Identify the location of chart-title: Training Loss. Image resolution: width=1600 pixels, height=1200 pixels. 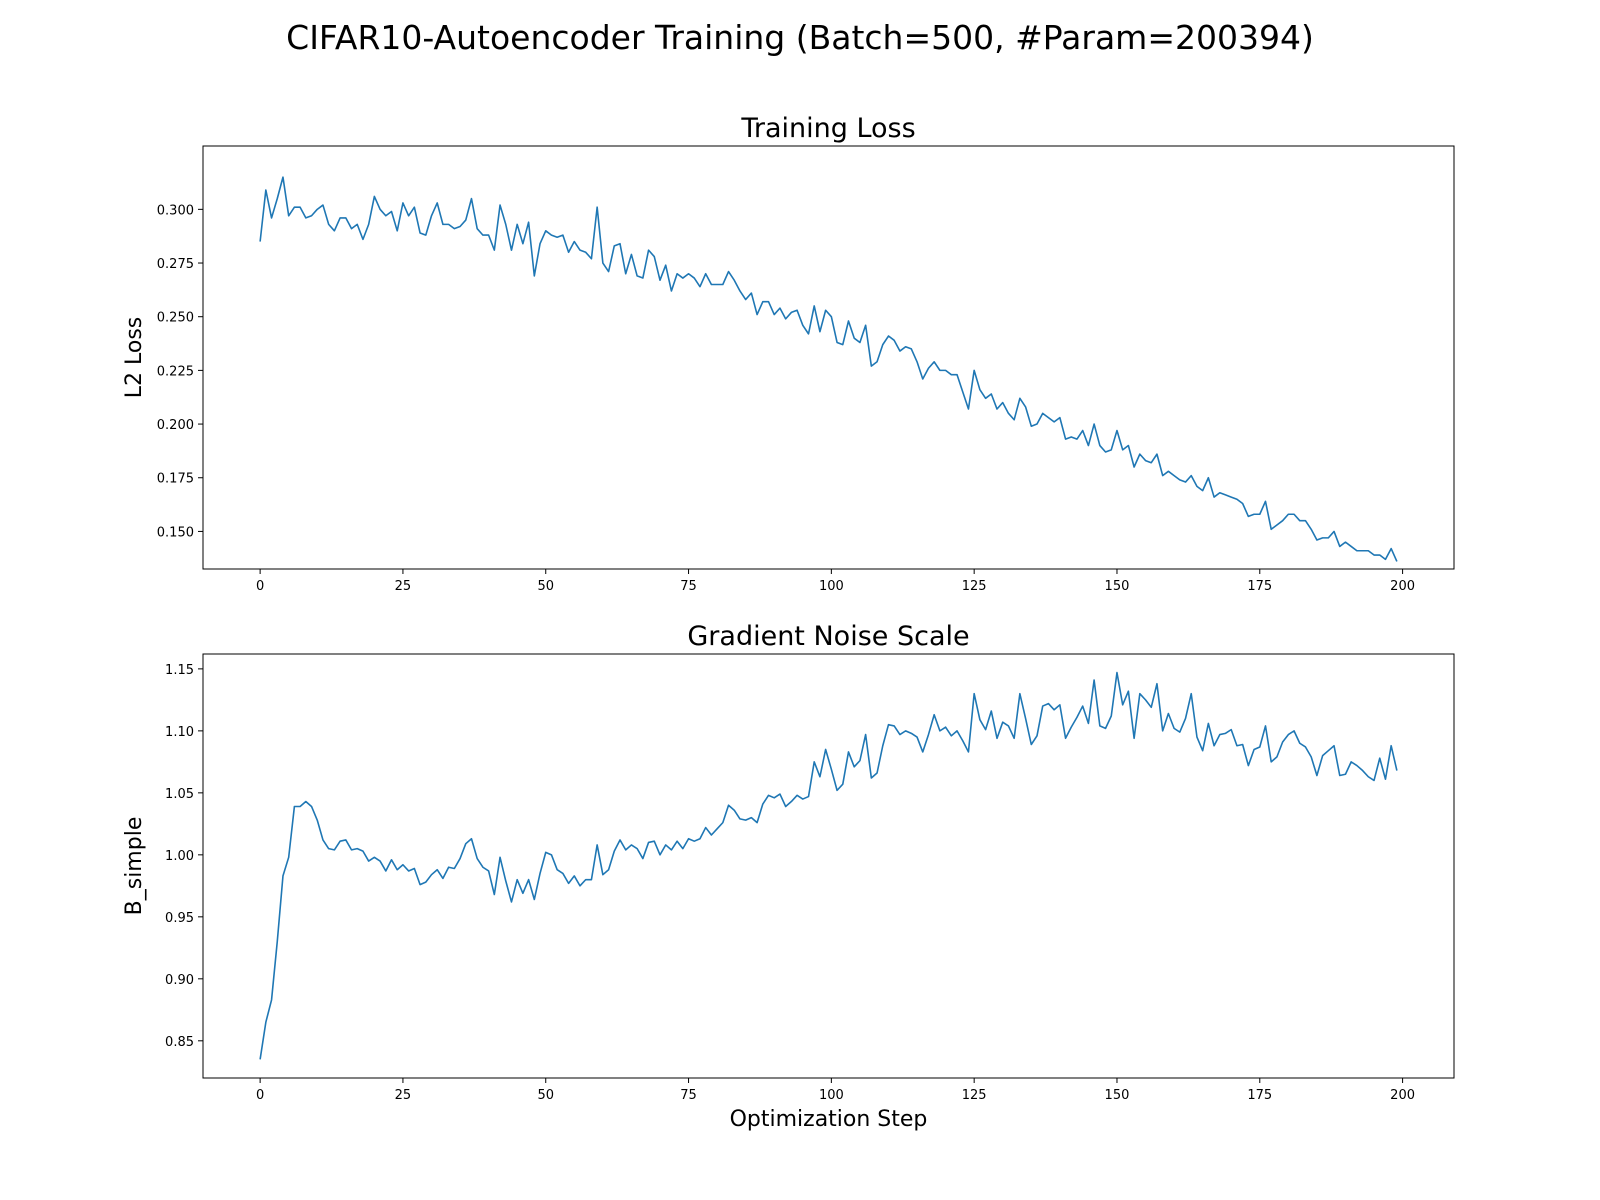
(827, 128).